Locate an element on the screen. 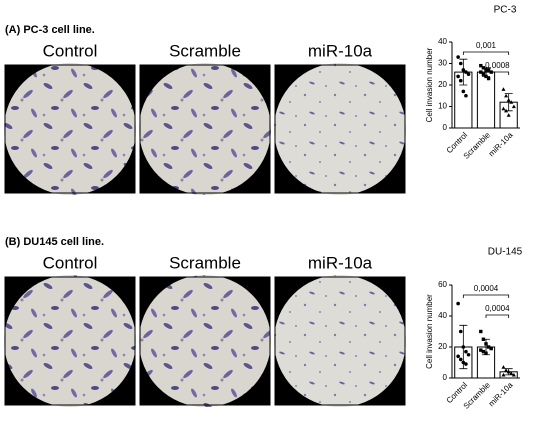  error-bar is located at coordinates (463, 72).